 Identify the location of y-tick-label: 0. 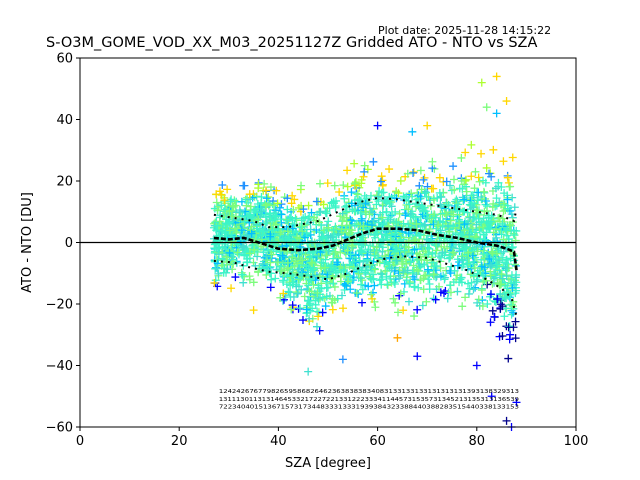
(69, 243).